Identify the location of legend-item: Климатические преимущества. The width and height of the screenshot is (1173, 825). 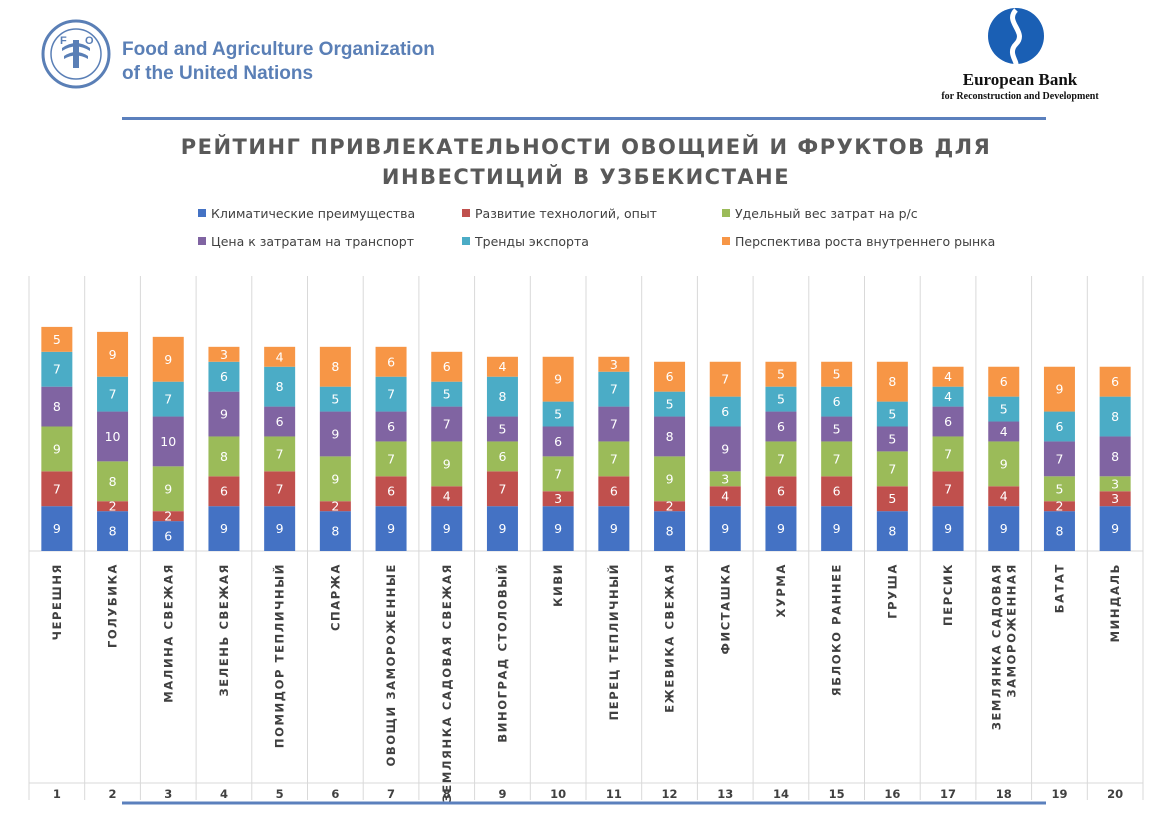
(306, 213).